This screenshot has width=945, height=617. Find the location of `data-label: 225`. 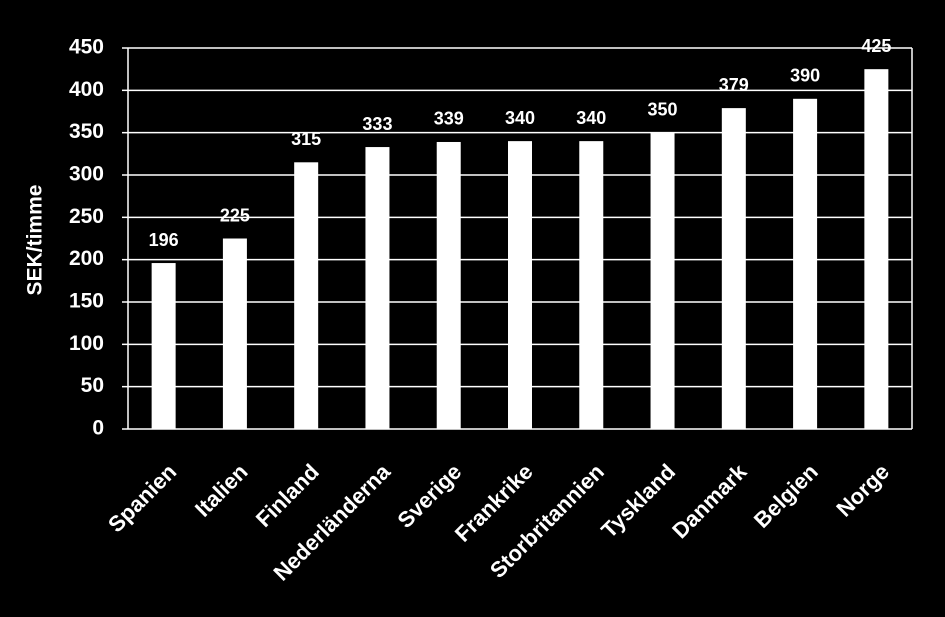

data-label: 225 is located at coordinates (235, 215).